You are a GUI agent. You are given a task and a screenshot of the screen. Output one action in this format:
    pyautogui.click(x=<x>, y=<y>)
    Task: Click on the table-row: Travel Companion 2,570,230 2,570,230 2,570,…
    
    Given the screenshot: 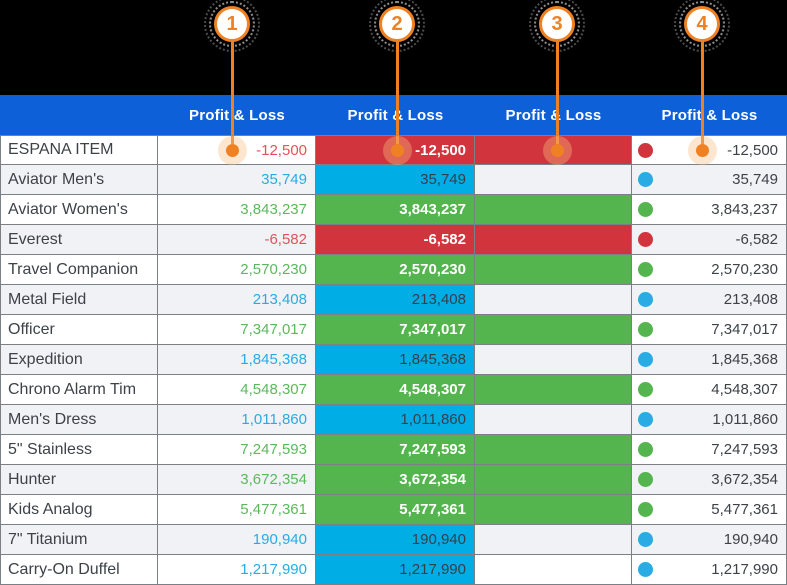 What is the action you would take?
    pyautogui.click(x=393, y=270)
    